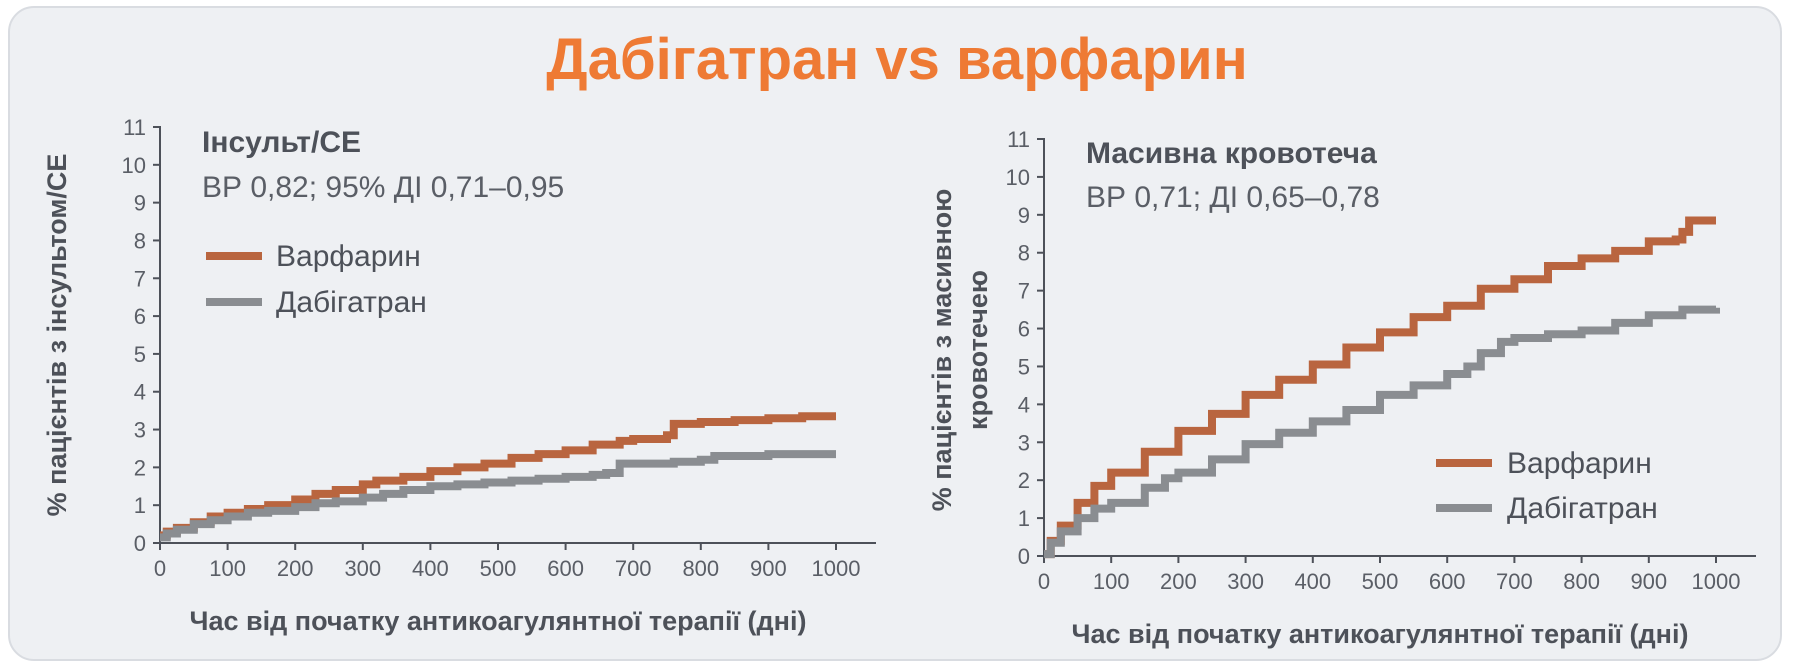 The height and width of the screenshot is (669, 1794). I want to click on annotation-title: Інсульт/СЕ, so click(281, 142).